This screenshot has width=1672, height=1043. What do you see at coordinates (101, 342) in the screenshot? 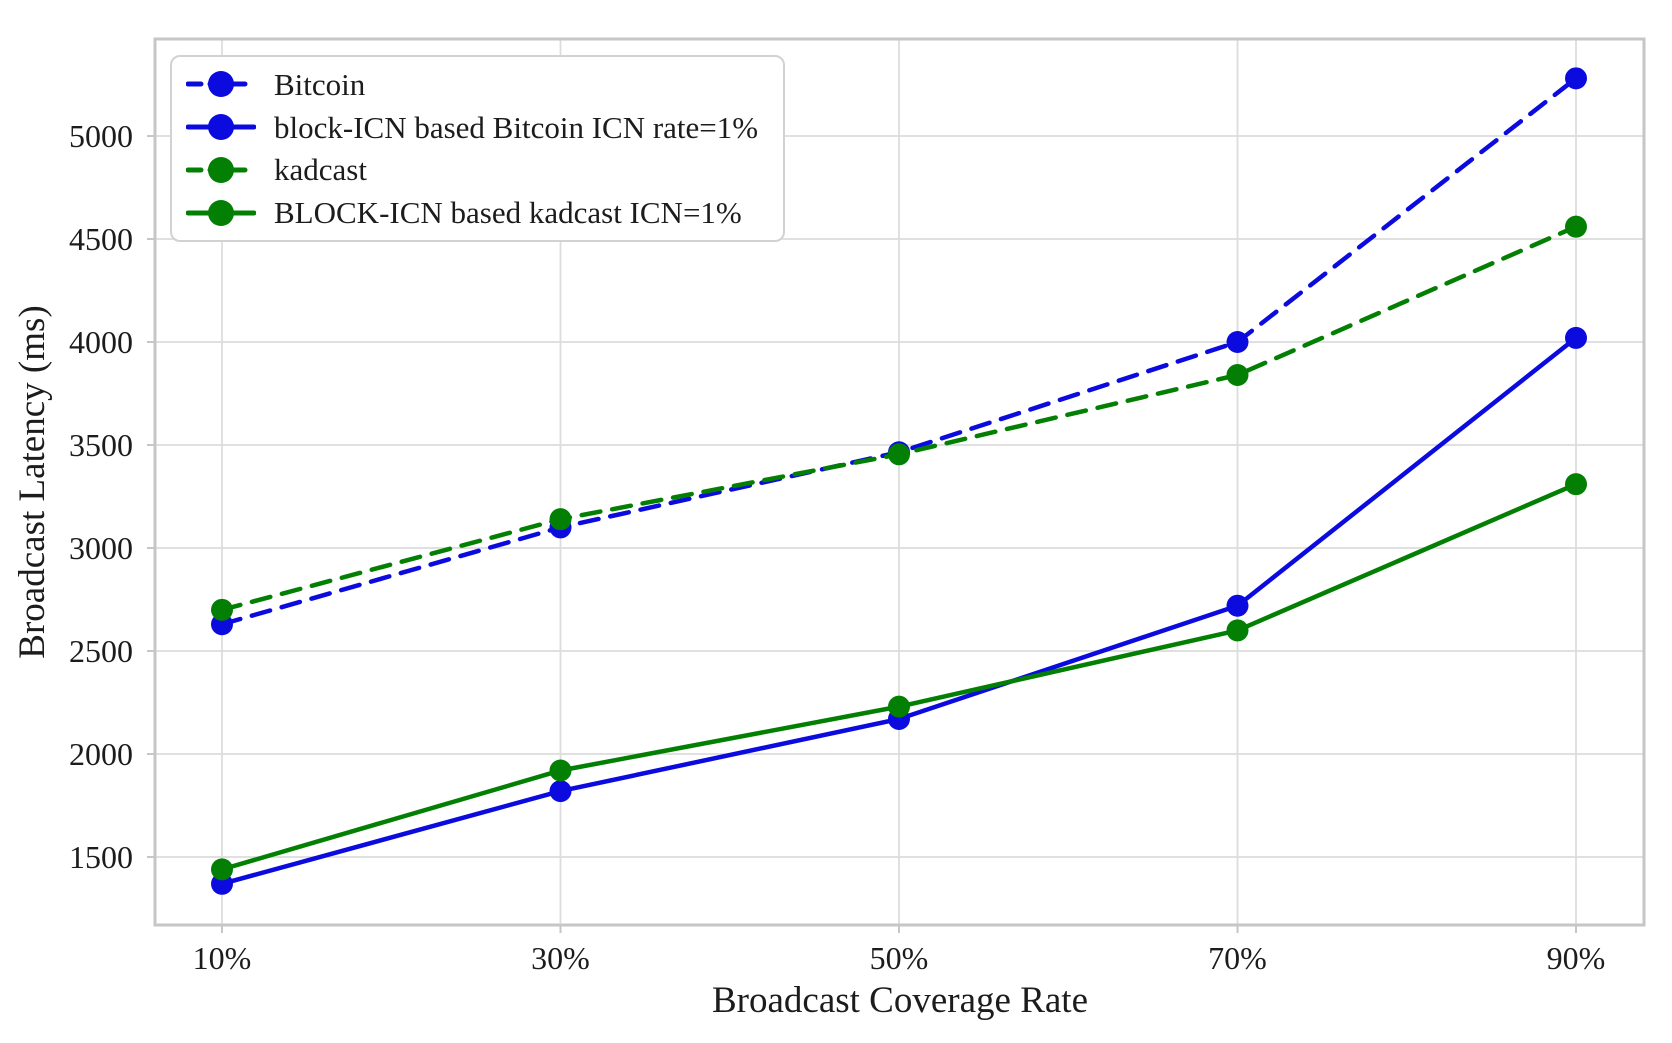
I see `y-tick-label: 4000` at bounding box center [101, 342].